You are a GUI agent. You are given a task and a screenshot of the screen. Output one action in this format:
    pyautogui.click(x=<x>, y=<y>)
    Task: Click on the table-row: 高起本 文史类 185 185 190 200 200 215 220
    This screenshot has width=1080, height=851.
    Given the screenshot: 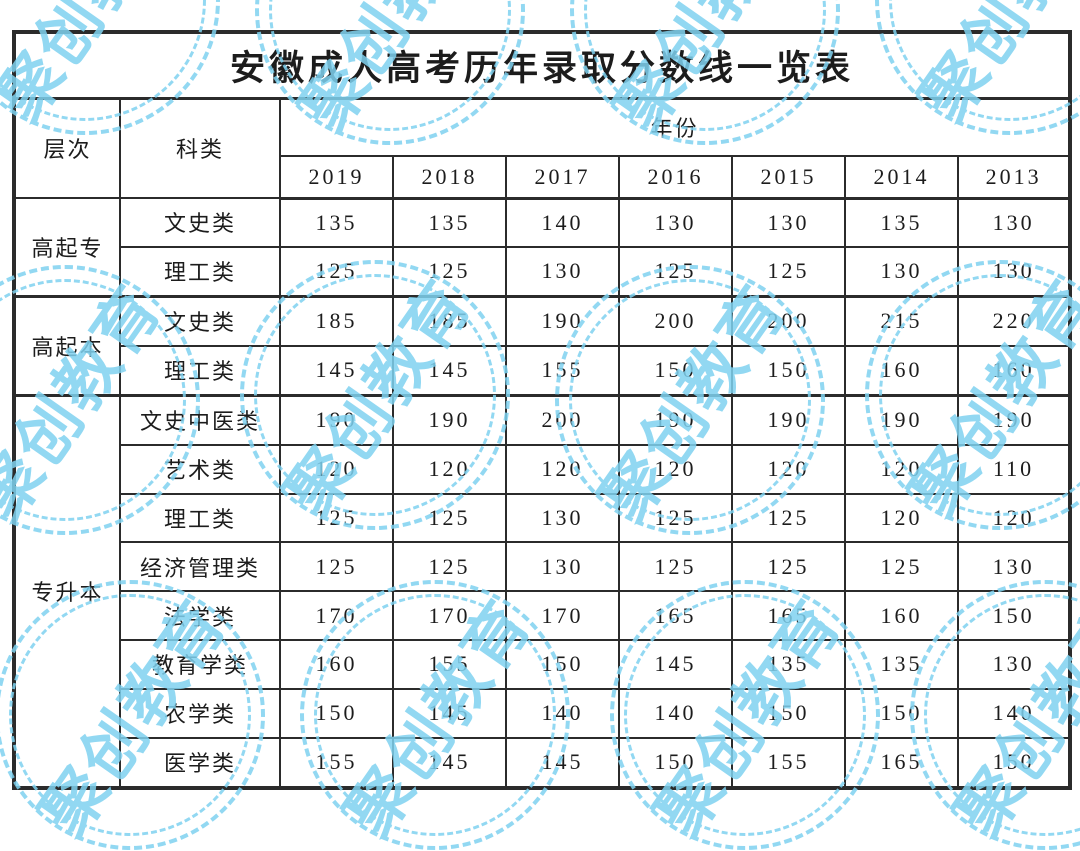 What is the action you would take?
    pyautogui.click(x=542, y=346)
    